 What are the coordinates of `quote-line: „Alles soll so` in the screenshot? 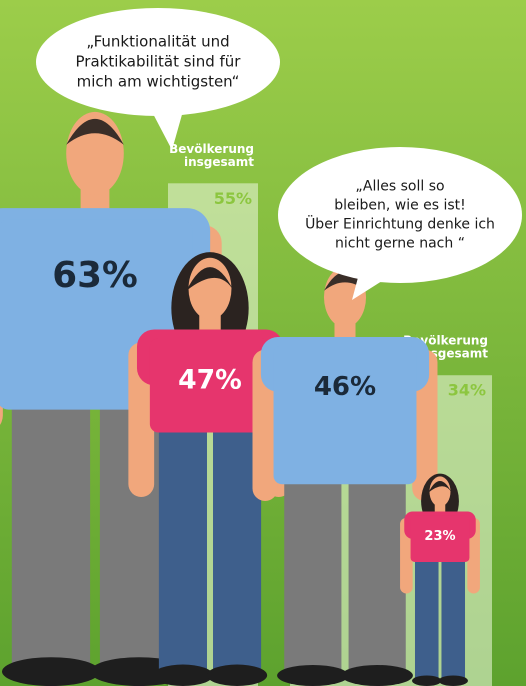 It's located at (399, 187).